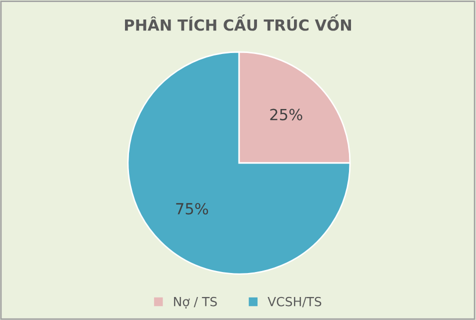  Describe the element at coordinates (295, 302) in the screenshot. I see `legend-label: VCSH/TS` at that location.